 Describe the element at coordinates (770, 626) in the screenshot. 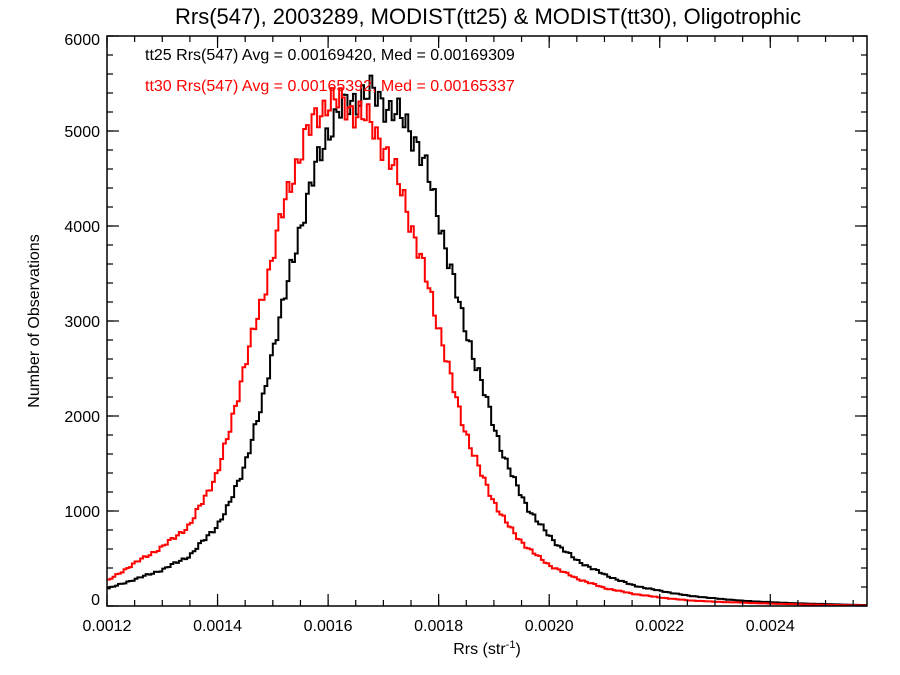

I see `x-tick-label: 0.0024` at that location.